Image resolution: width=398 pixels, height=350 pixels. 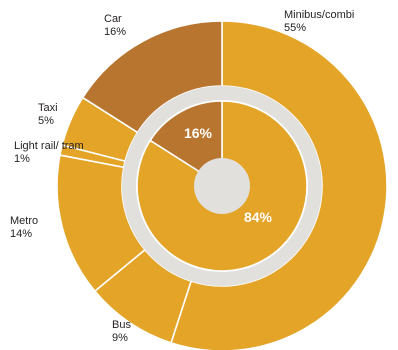 What do you see at coordinates (115, 25) in the screenshot?
I see `label-car: Car 16%` at bounding box center [115, 25].